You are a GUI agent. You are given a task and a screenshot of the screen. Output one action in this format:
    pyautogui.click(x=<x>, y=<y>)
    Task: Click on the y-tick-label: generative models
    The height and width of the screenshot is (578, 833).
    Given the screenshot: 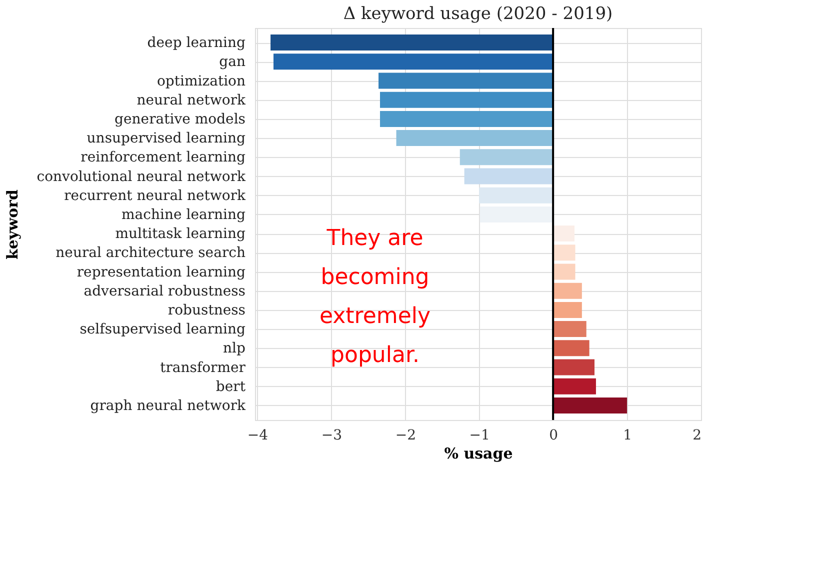 What is the action you would take?
    pyautogui.click(x=180, y=119)
    